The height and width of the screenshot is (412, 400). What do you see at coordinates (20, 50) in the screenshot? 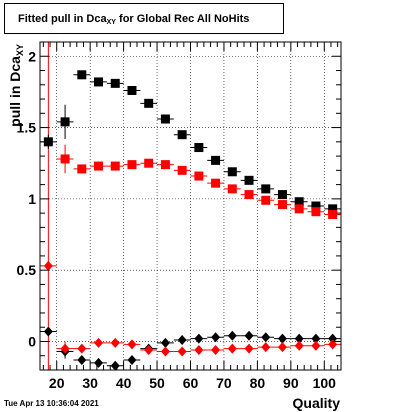
I see `y-axis-title-subscript: XY` at bounding box center [20, 50].